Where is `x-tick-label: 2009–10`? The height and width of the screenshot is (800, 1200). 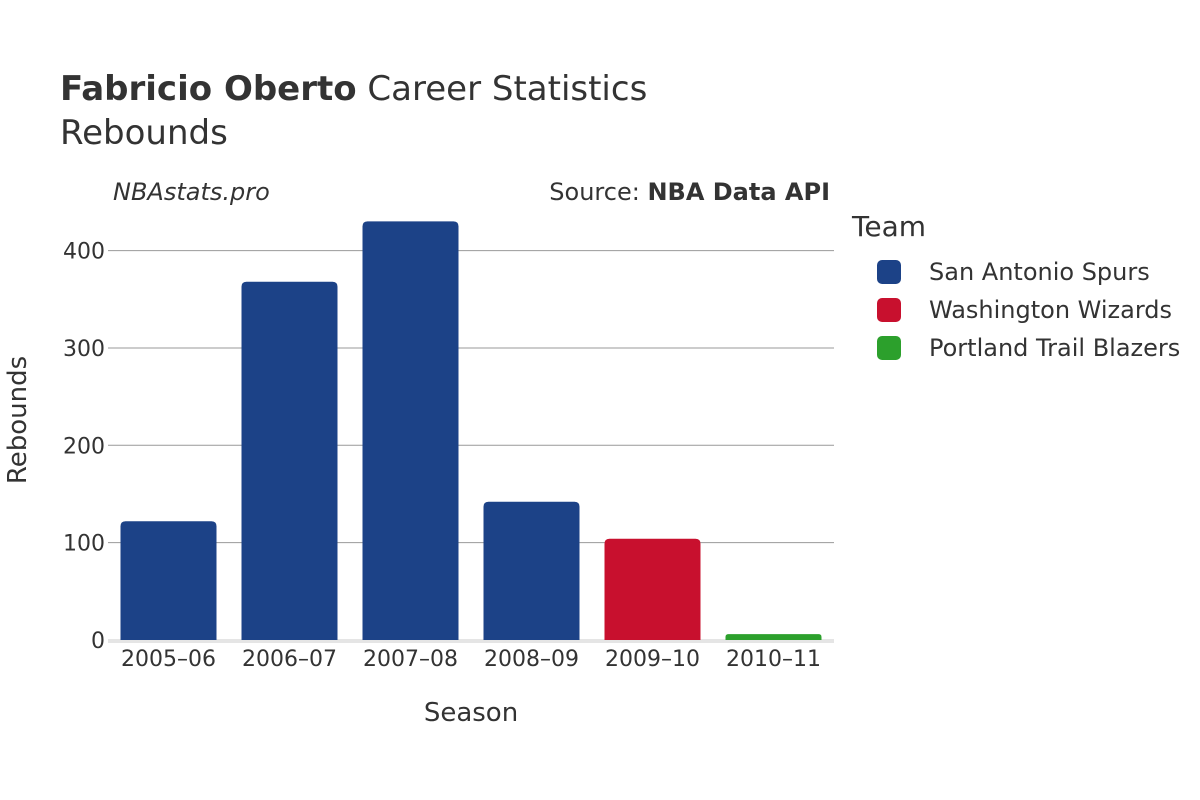
x-tick-label: 2009–10 is located at coordinates (652, 659).